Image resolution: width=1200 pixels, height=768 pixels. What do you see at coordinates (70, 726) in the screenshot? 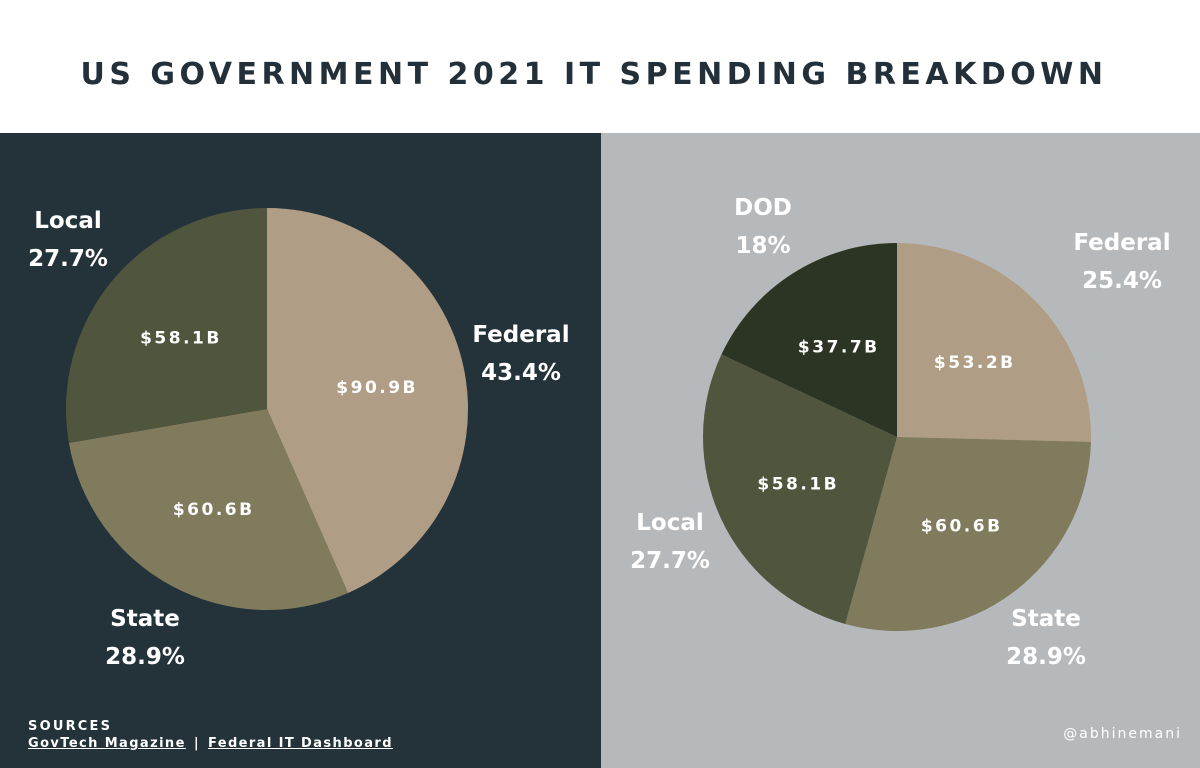
I see `sources-heading: SOURCES` at bounding box center [70, 726].